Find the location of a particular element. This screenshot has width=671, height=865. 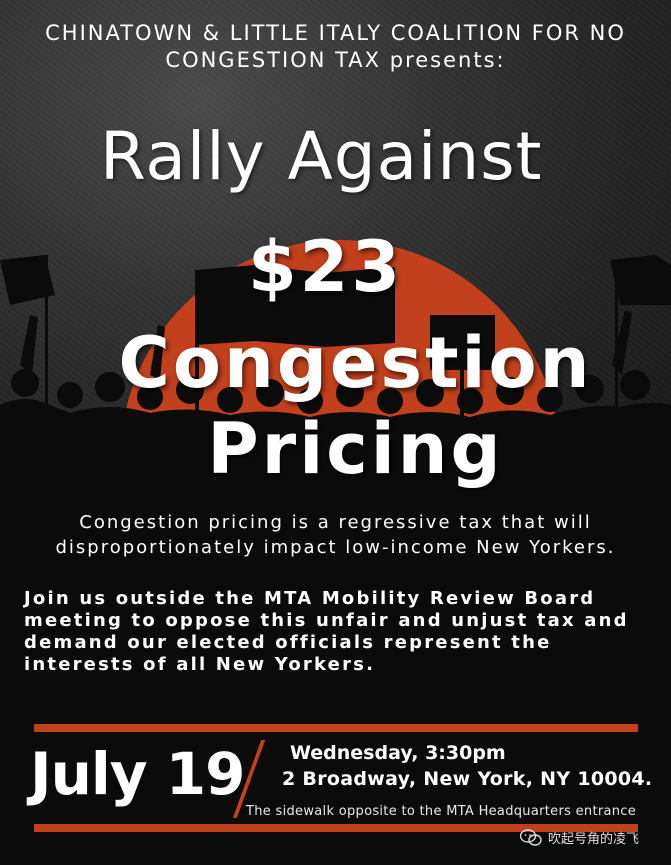

event-date: July 19 is located at coordinates (137, 774).